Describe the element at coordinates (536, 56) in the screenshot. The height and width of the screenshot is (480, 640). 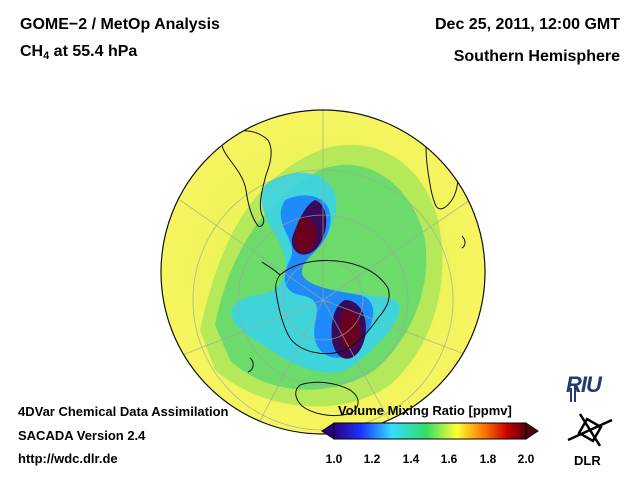
I see `hemisphere: Southern Hemisphere` at that location.